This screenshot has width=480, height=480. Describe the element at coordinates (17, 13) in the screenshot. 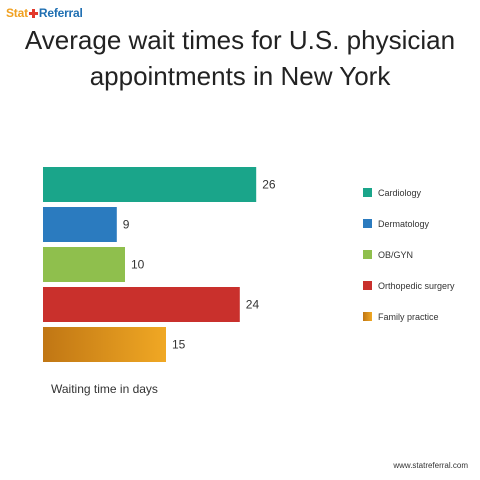

I see `logo-text-stat: Stat` at that location.